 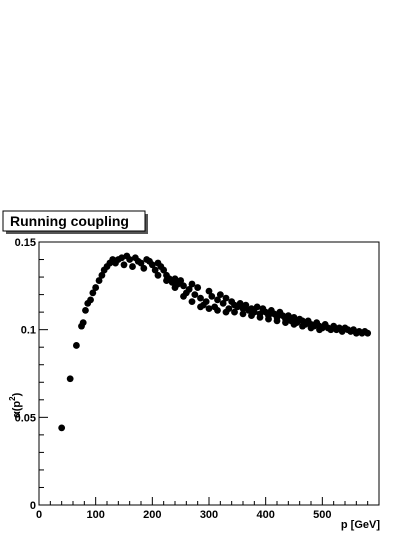 I want to click on x-tick-label: 400, so click(x=265, y=515).